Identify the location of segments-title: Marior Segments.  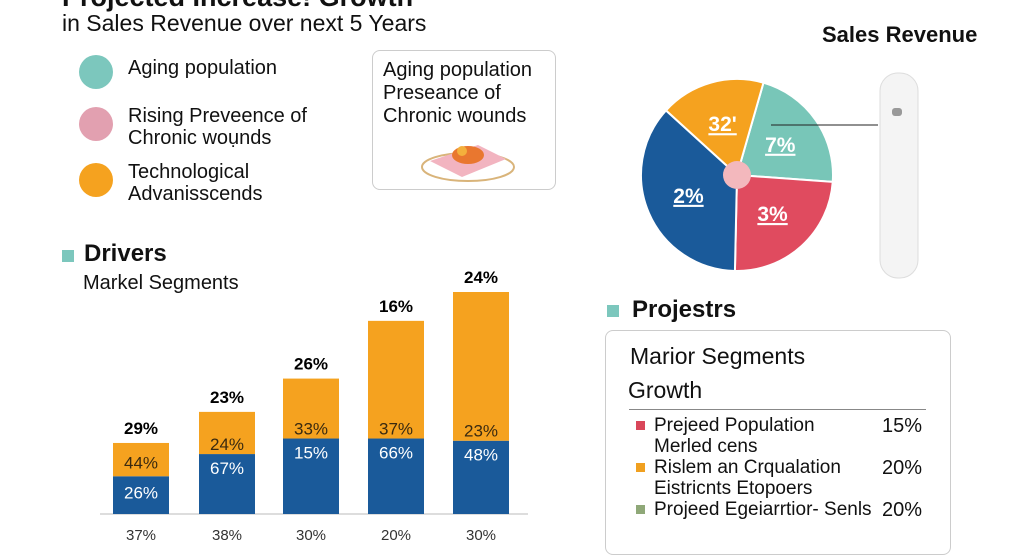
(718, 356).